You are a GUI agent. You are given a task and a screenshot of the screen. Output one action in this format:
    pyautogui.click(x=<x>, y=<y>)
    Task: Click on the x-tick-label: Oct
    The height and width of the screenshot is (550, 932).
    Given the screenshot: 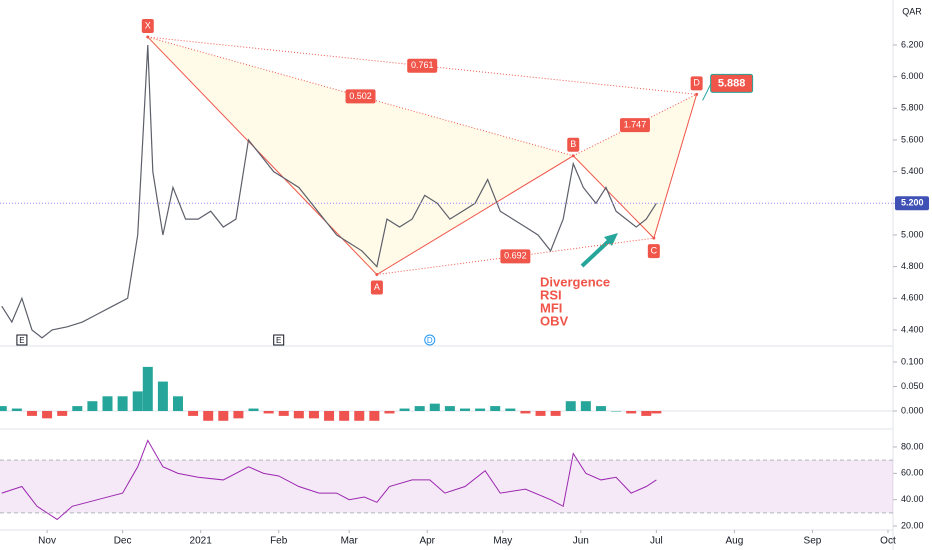 What is the action you would take?
    pyautogui.click(x=888, y=541)
    